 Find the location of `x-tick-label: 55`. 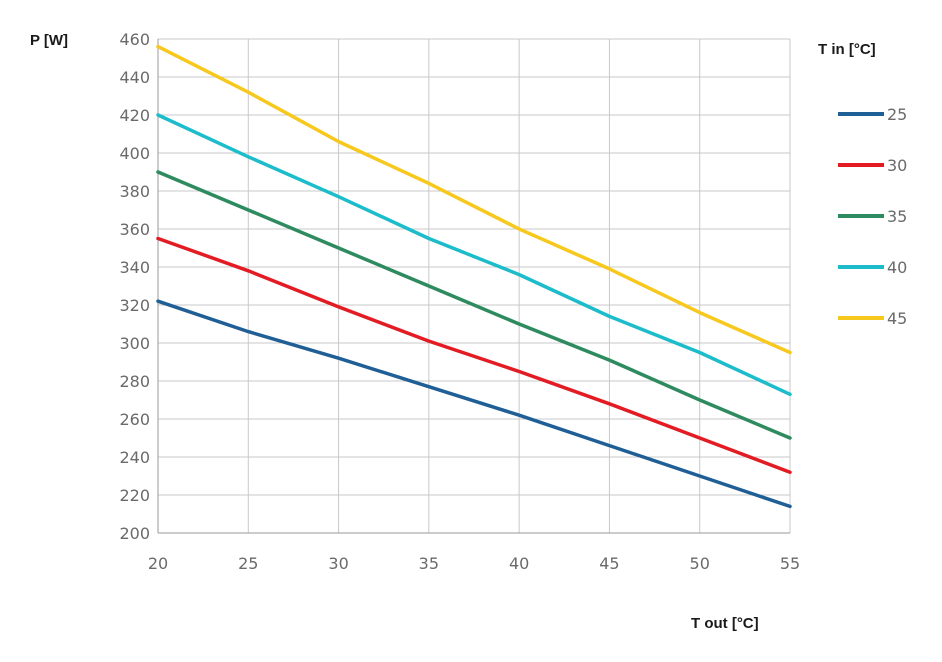

x-tick-label: 55 is located at coordinates (790, 563).